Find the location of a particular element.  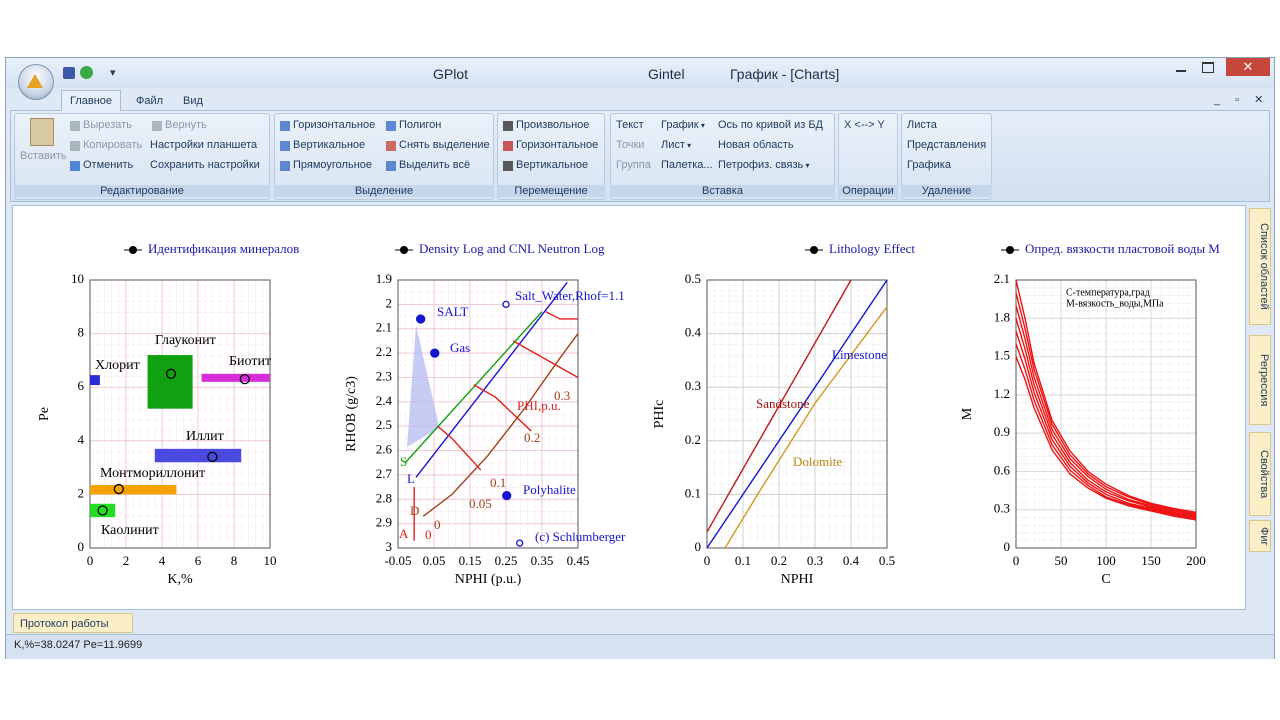

y-tick-label: 2.2 is located at coordinates (384, 351).